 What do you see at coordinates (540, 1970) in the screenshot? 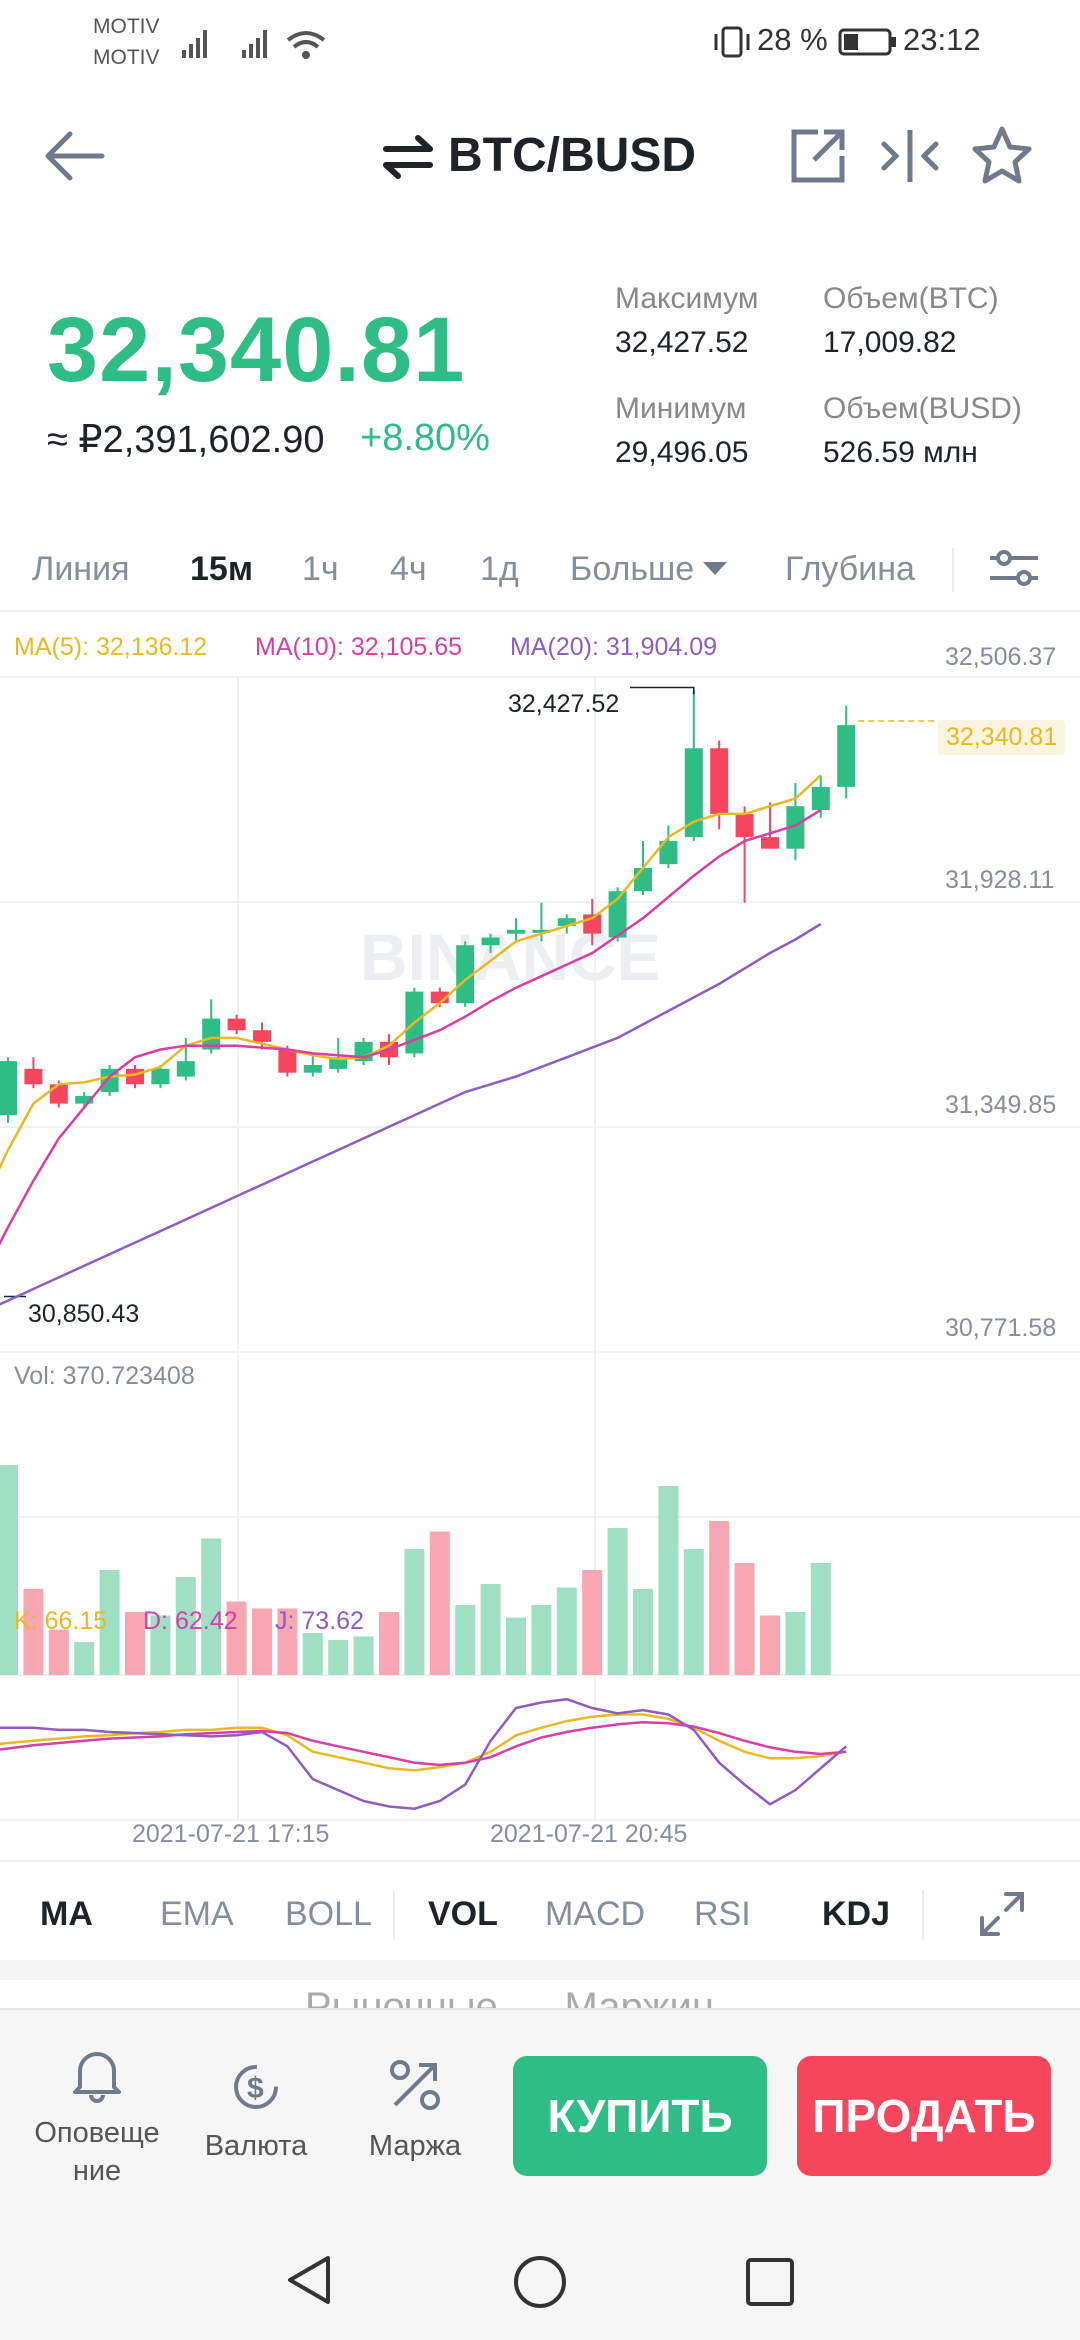
I see `section-separator` at bounding box center [540, 1970].